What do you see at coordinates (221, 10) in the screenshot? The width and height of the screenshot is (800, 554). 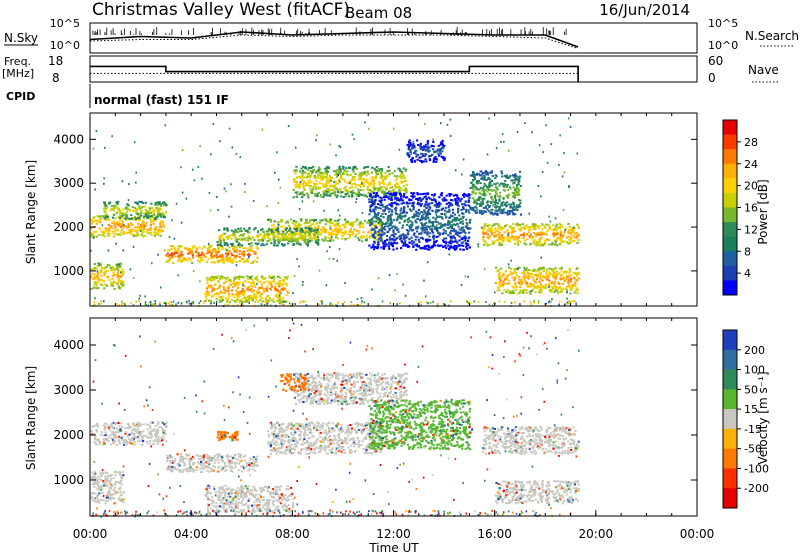 I see `station-title: Christmas Valley West (fitACF)` at bounding box center [221, 10].